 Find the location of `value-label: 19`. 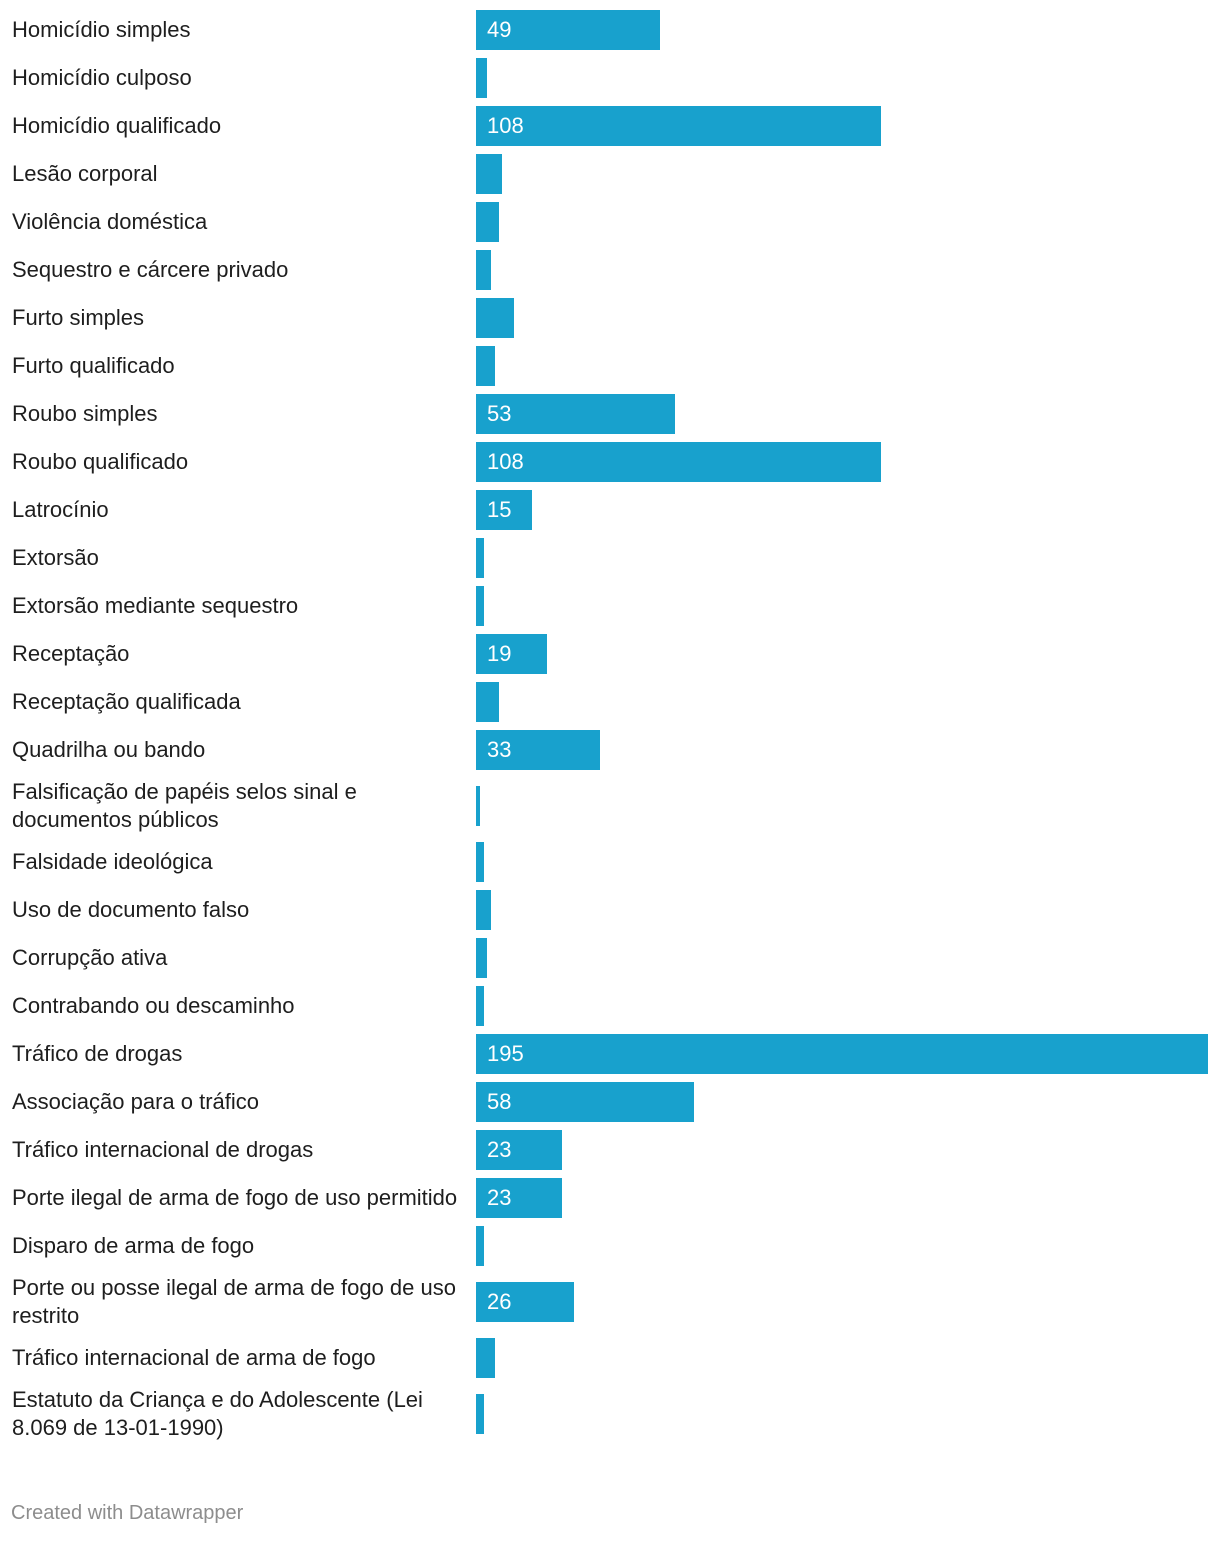

value-label: 19 is located at coordinates (499, 653).